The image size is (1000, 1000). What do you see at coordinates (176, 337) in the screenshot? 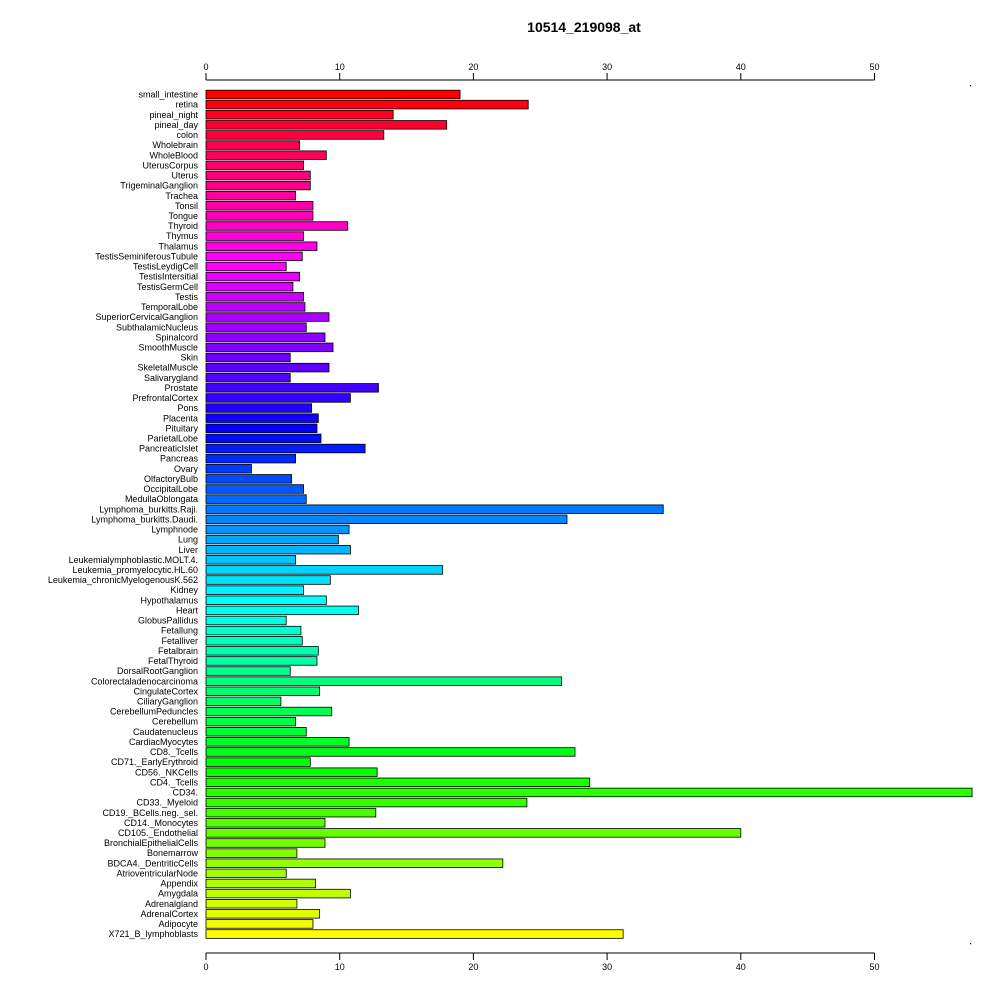
I see `category-label: Spinalcord` at bounding box center [176, 337].